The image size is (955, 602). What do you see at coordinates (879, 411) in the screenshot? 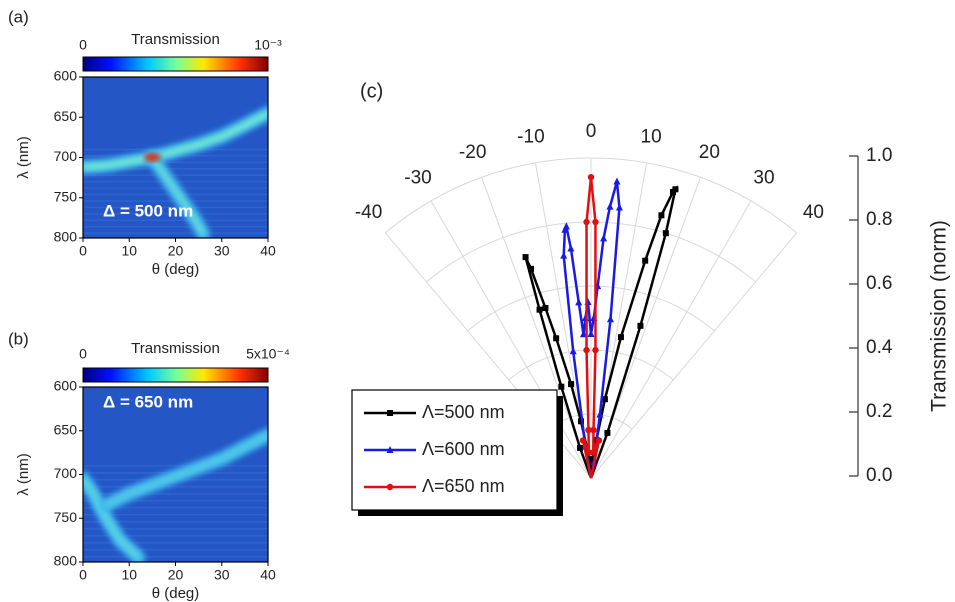
I see `r-tick-label: 0.2` at bounding box center [879, 411].